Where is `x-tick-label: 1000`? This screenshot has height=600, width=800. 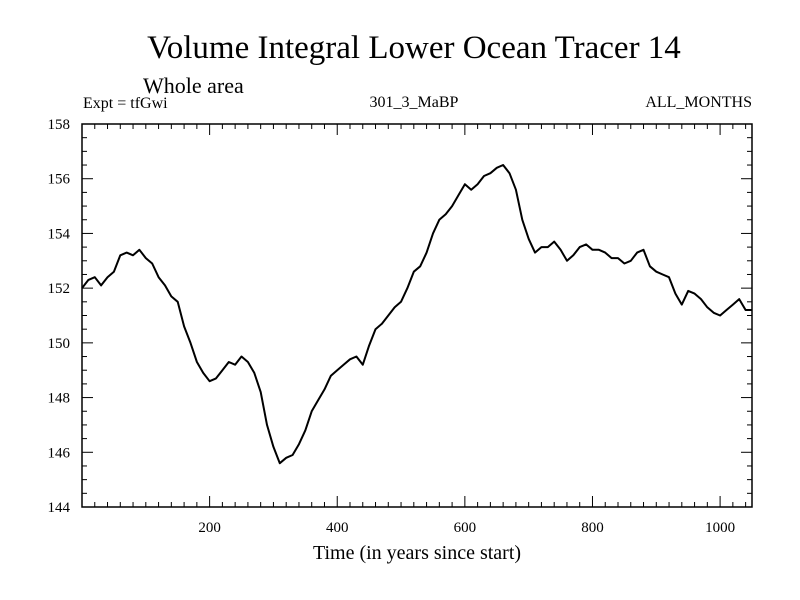
x-tick-label: 1000 is located at coordinates (720, 528).